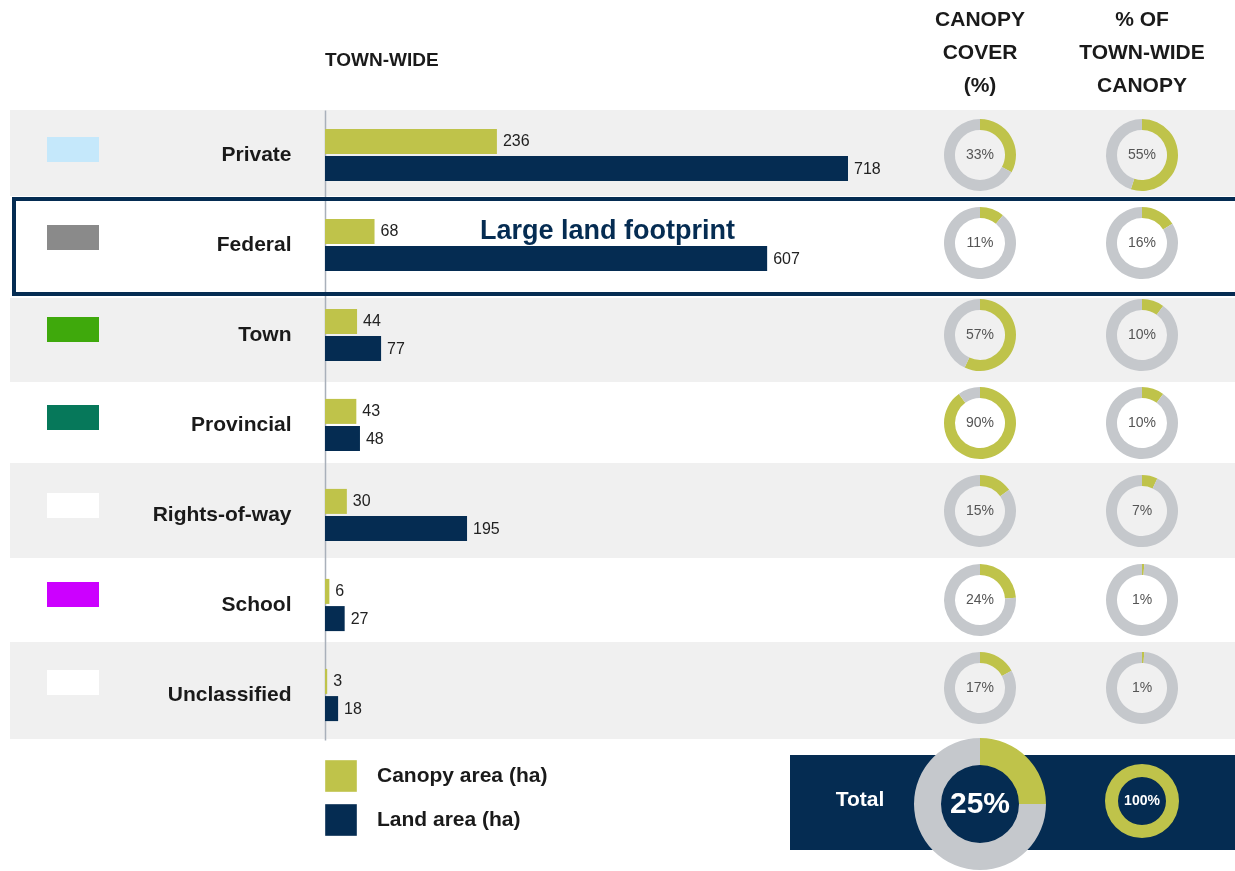  What do you see at coordinates (256, 153) in the screenshot?
I see `y-tick-label: Private` at bounding box center [256, 153].